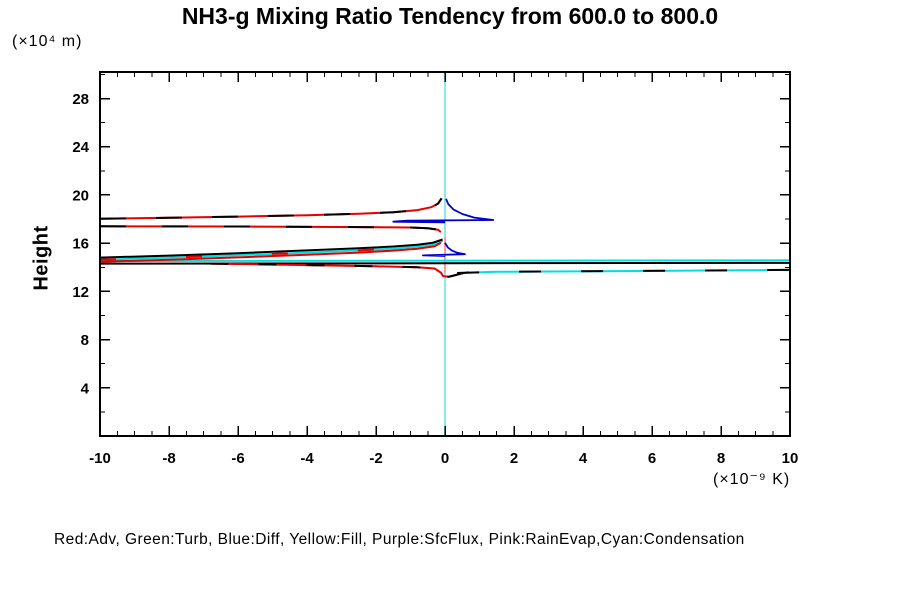 The width and height of the screenshot is (900, 600). Describe the element at coordinates (443, 249) in the screenshot. I see `series-diff-blue-mid-spike` at that location.